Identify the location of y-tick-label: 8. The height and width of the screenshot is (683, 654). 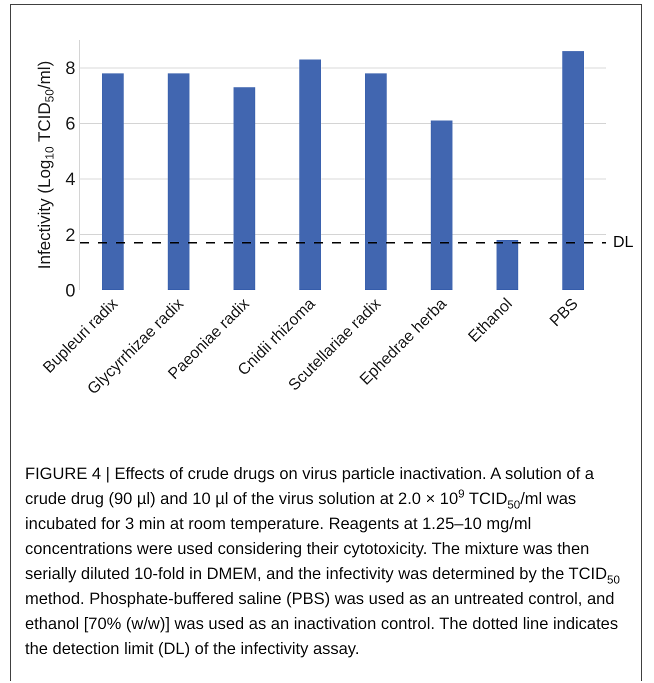
(70, 68).